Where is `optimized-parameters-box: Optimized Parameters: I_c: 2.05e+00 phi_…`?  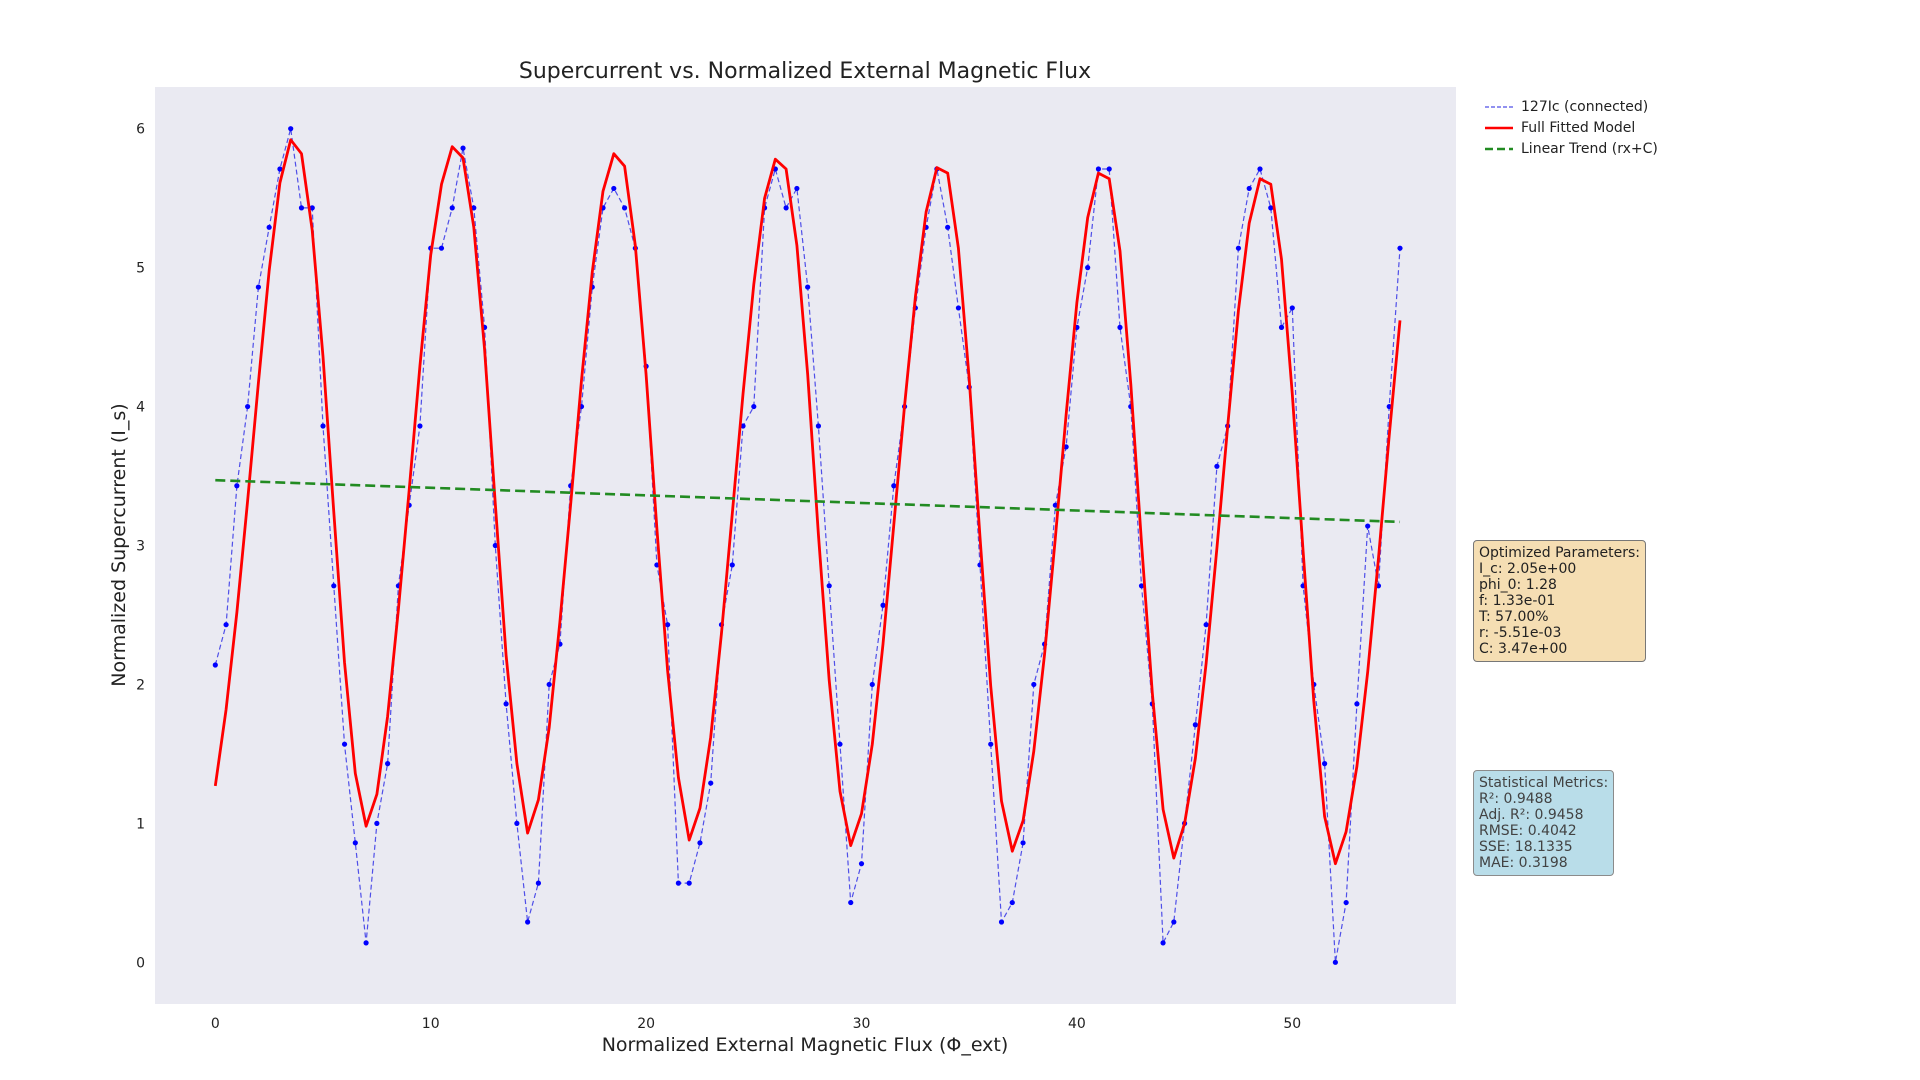
optimized-parameters-box: Optimized Parameters: I_c: 2.05e+00 phi_… is located at coordinates (1559, 601).